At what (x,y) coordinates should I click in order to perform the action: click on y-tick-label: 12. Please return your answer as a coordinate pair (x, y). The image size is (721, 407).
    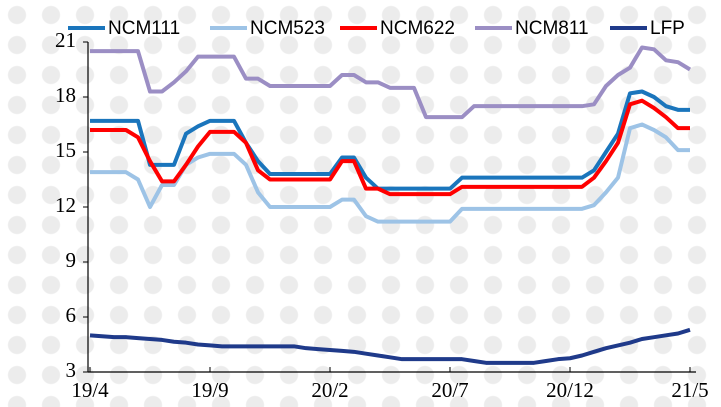
    Looking at the image, I should click on (65, 205).